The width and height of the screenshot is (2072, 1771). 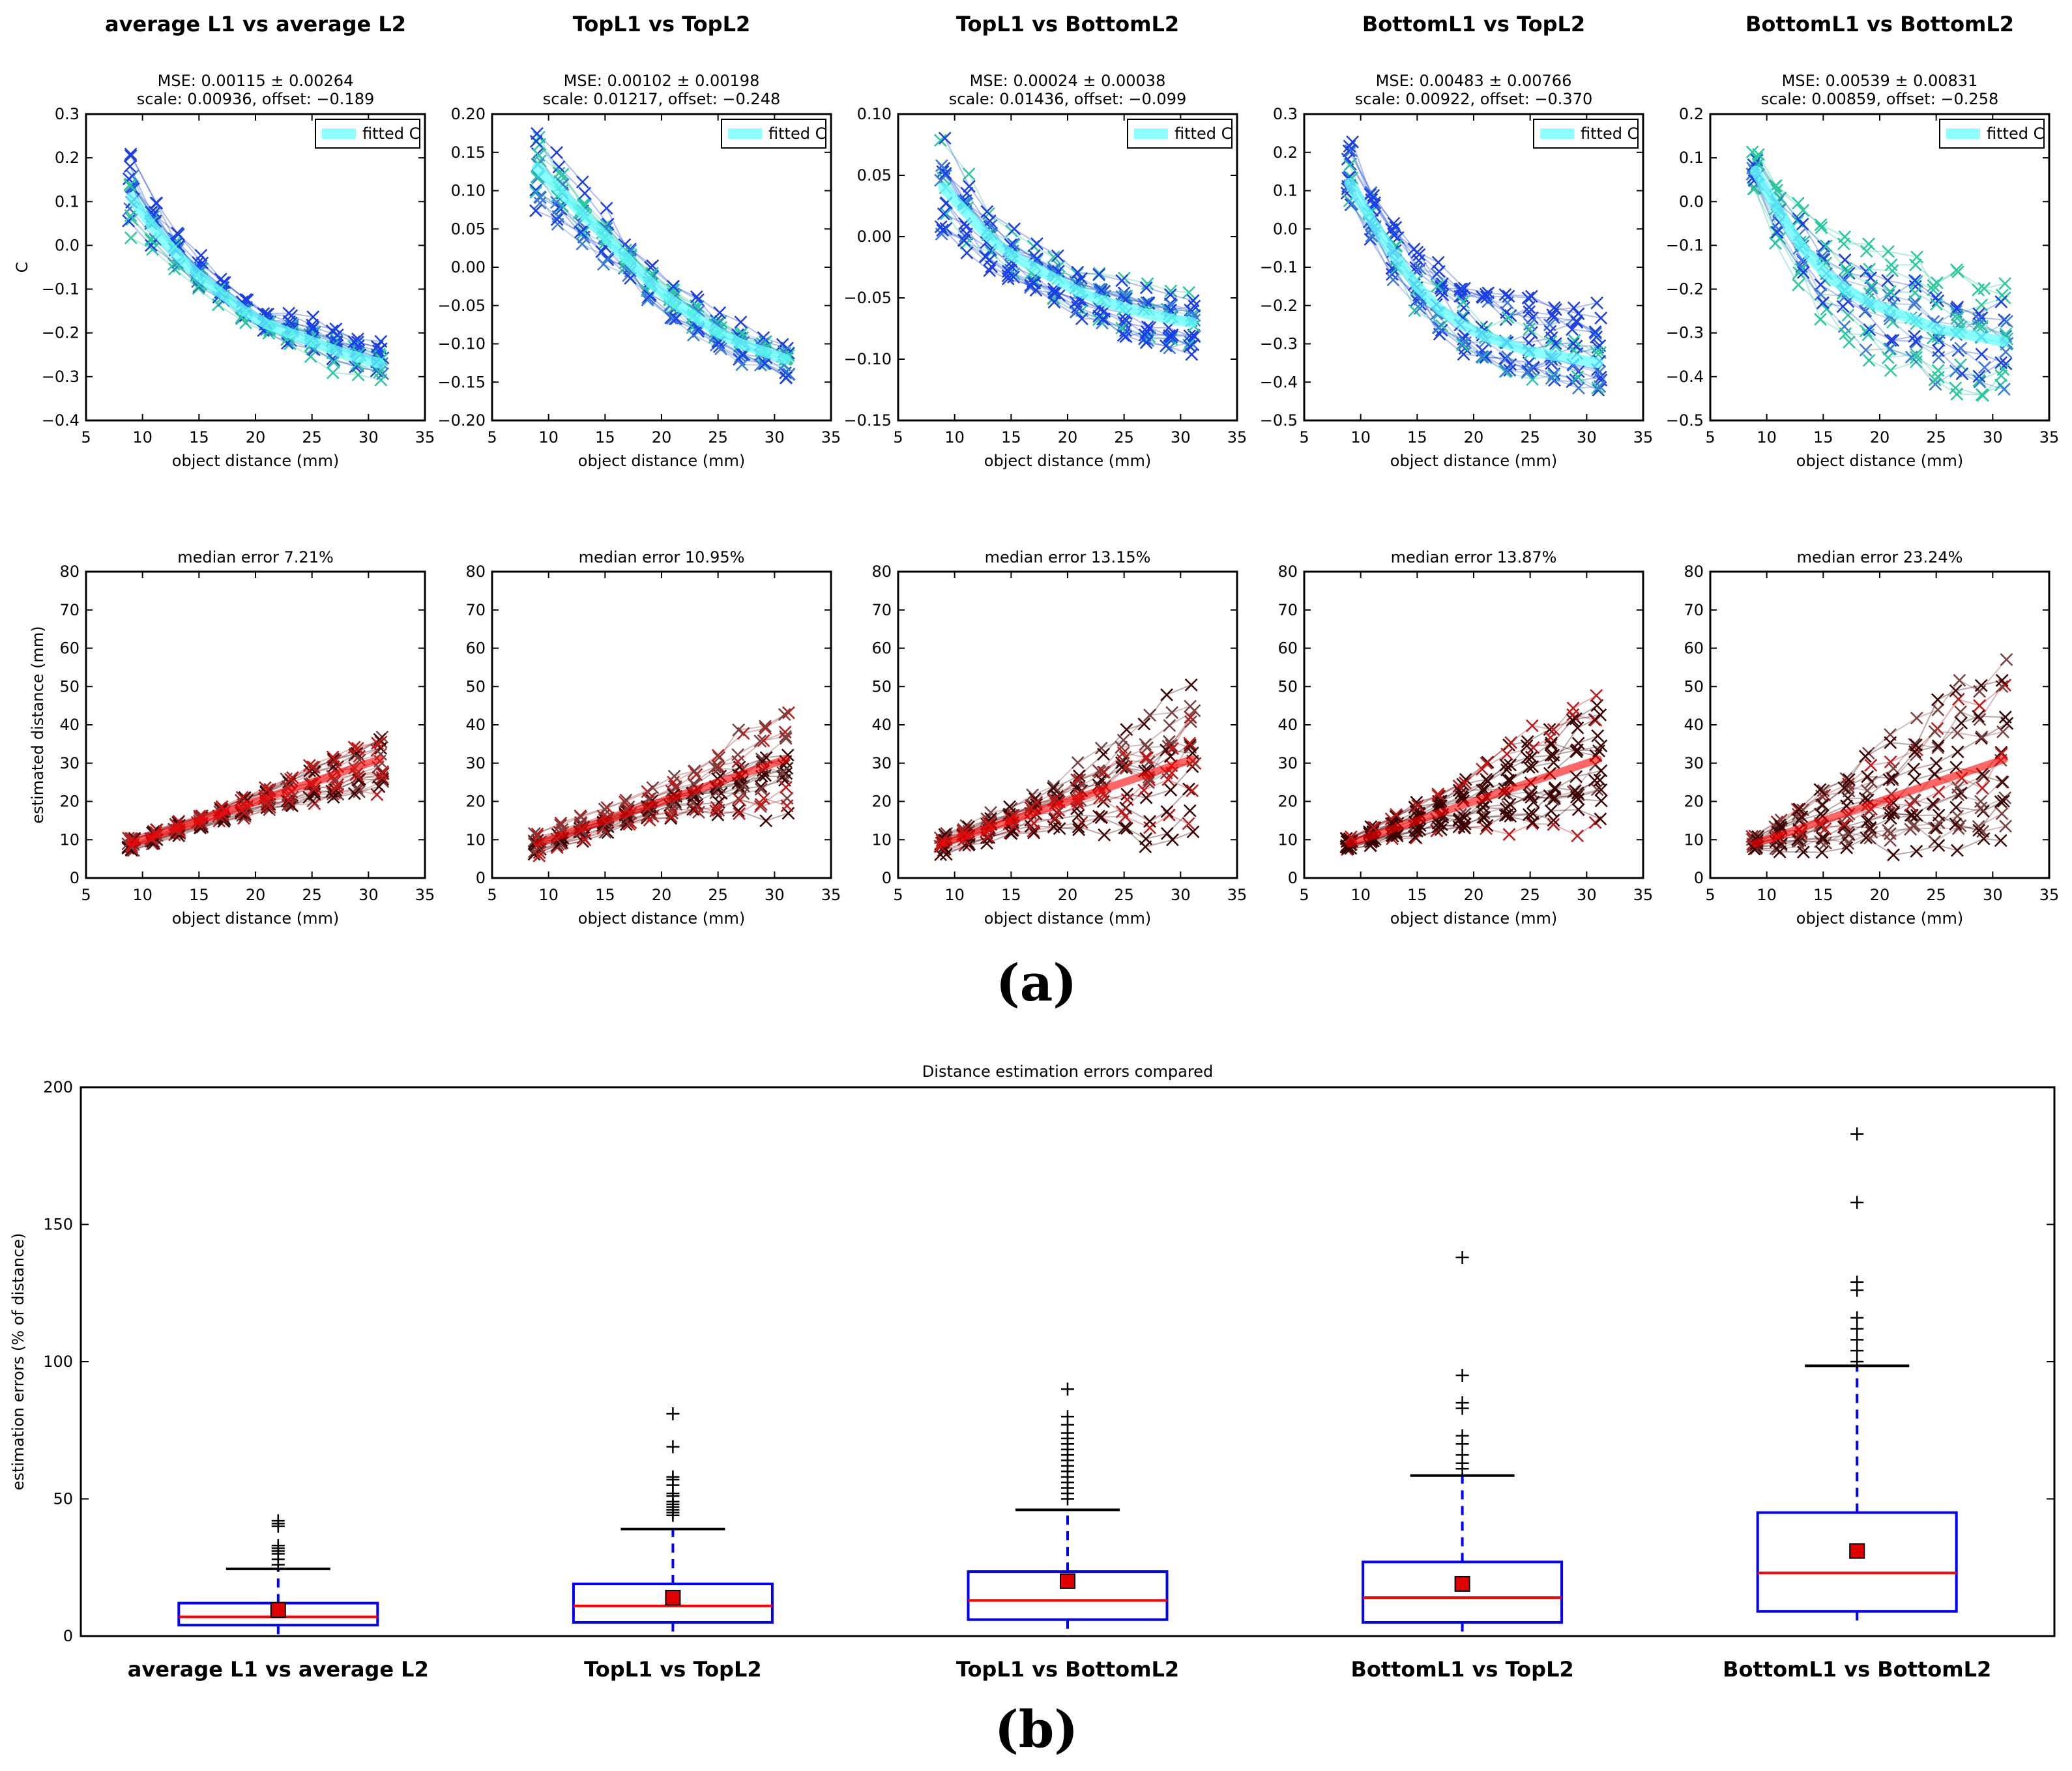 I want to click on y-tick-label: 50, so click(x=1694, y=686).